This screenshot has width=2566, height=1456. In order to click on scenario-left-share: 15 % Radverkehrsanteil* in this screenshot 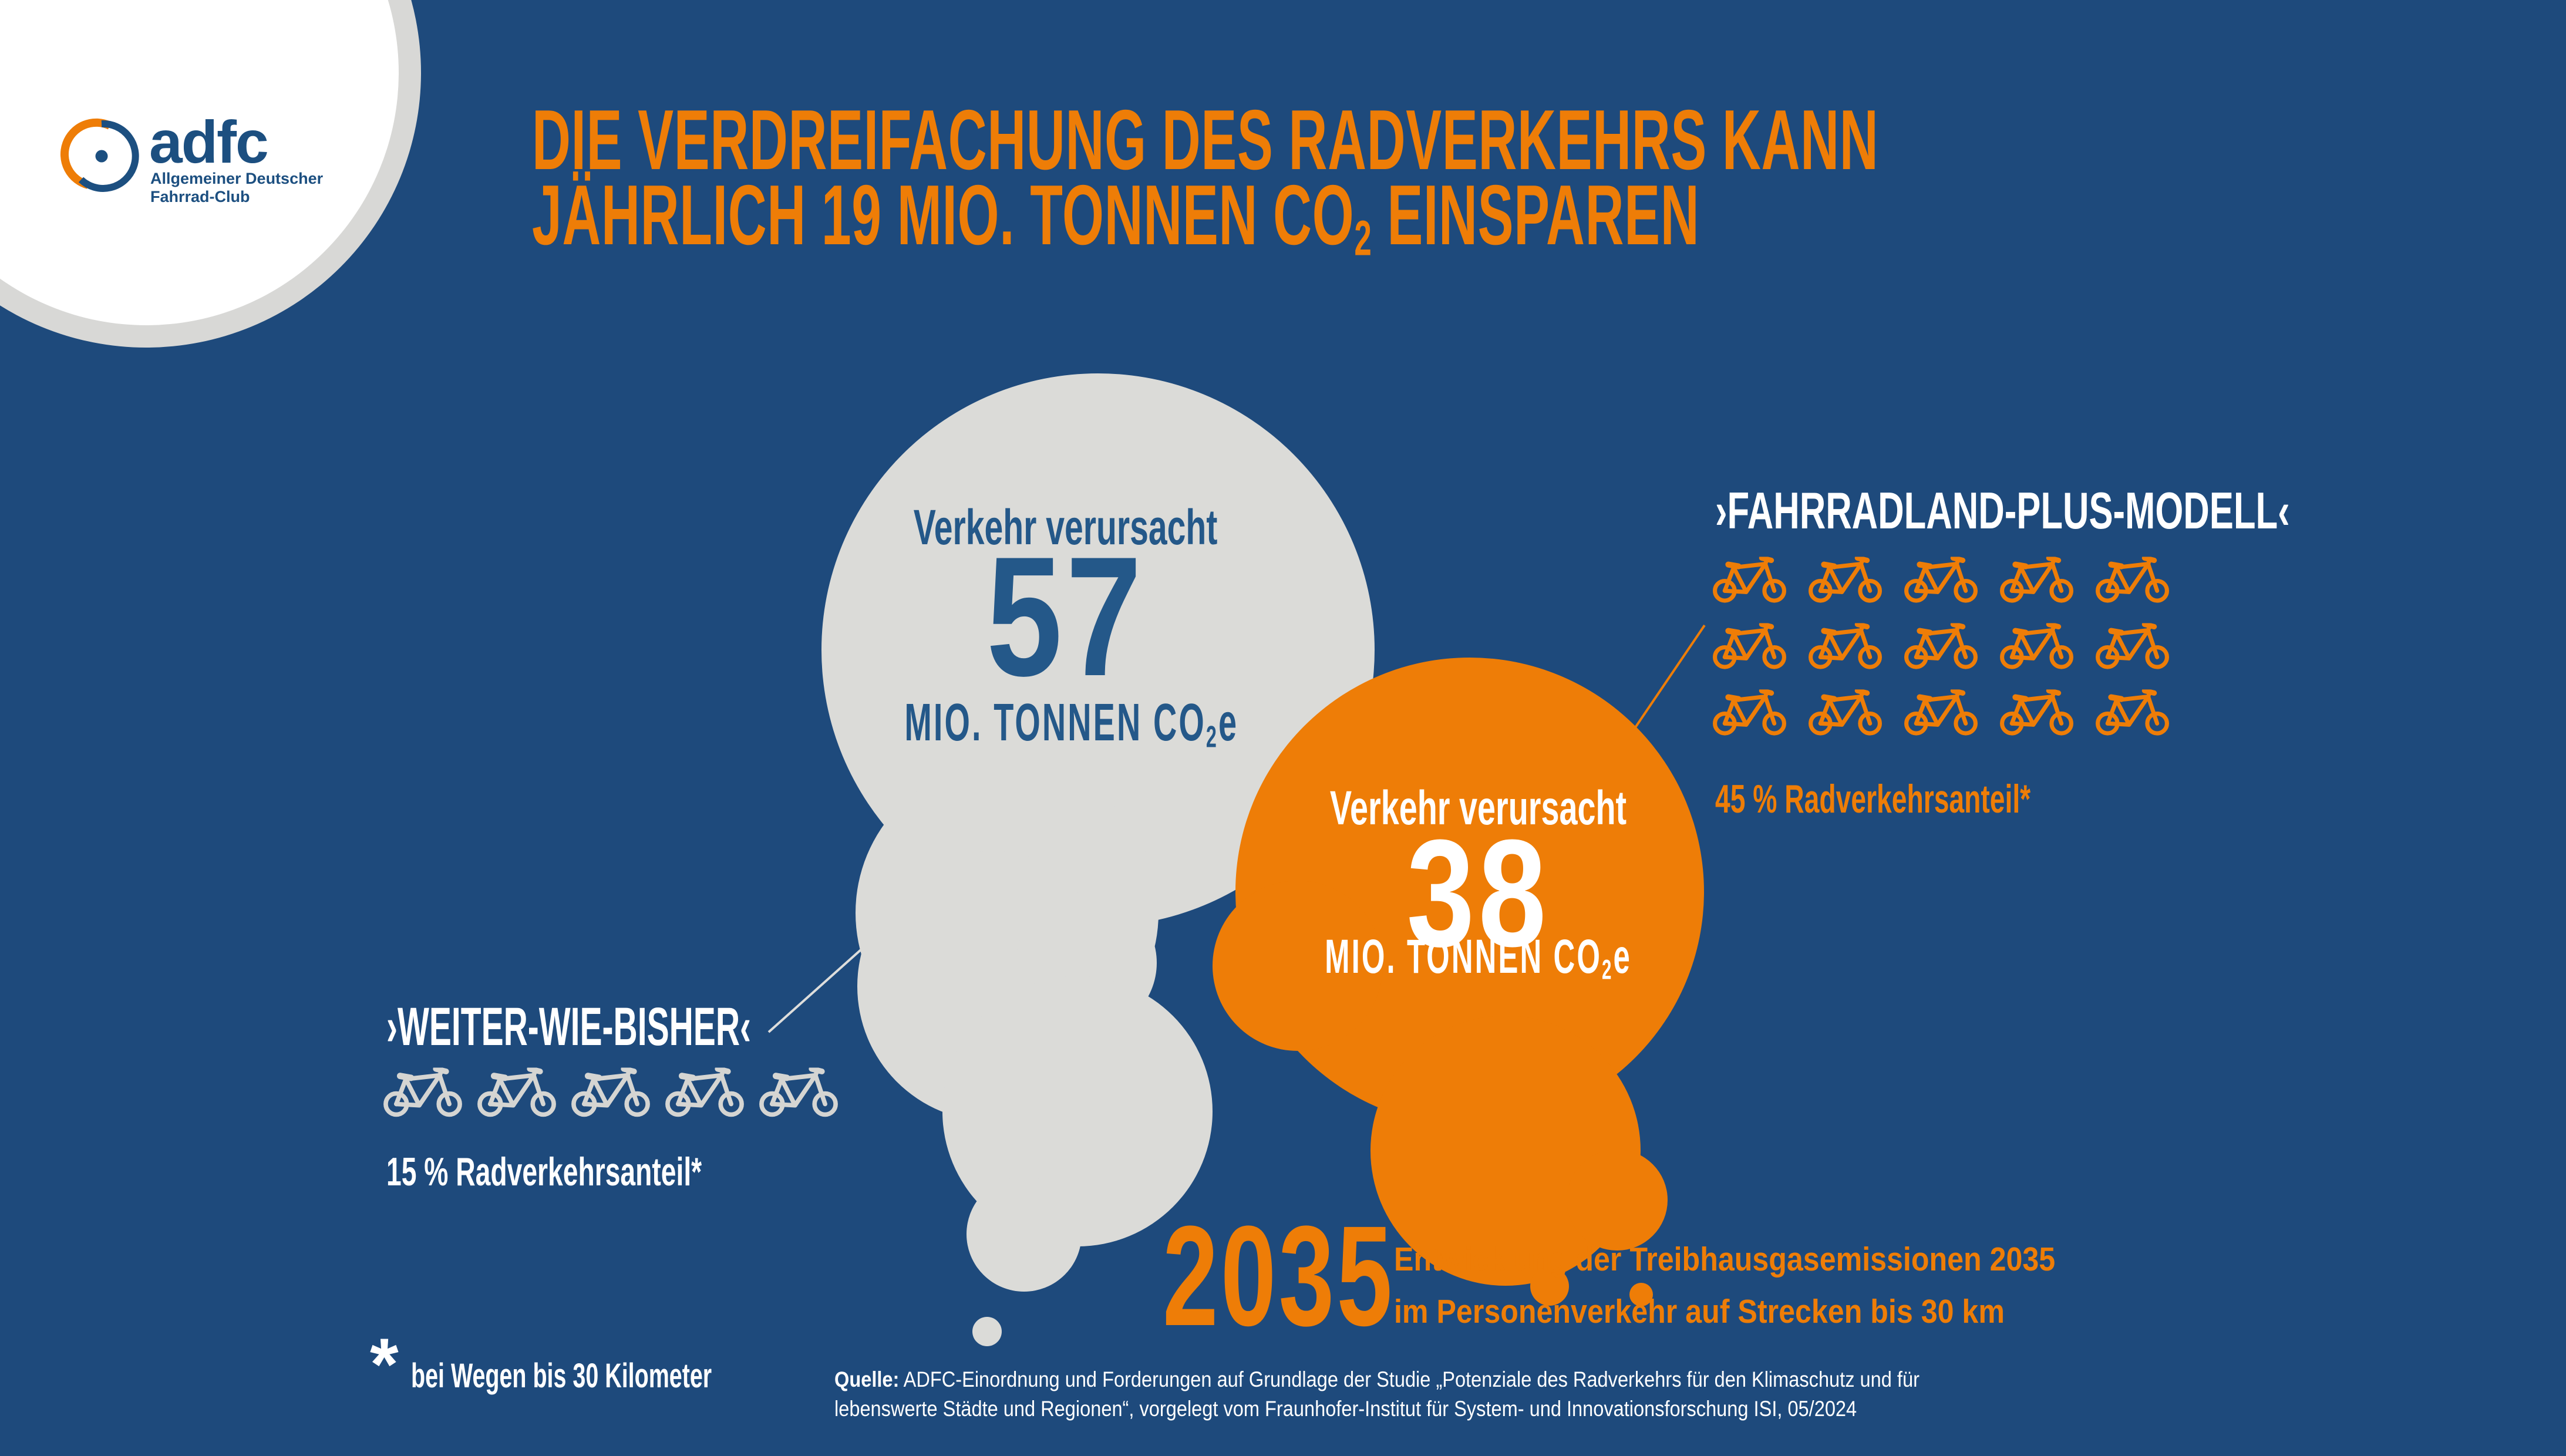, I will do `click(544, 1172)`.